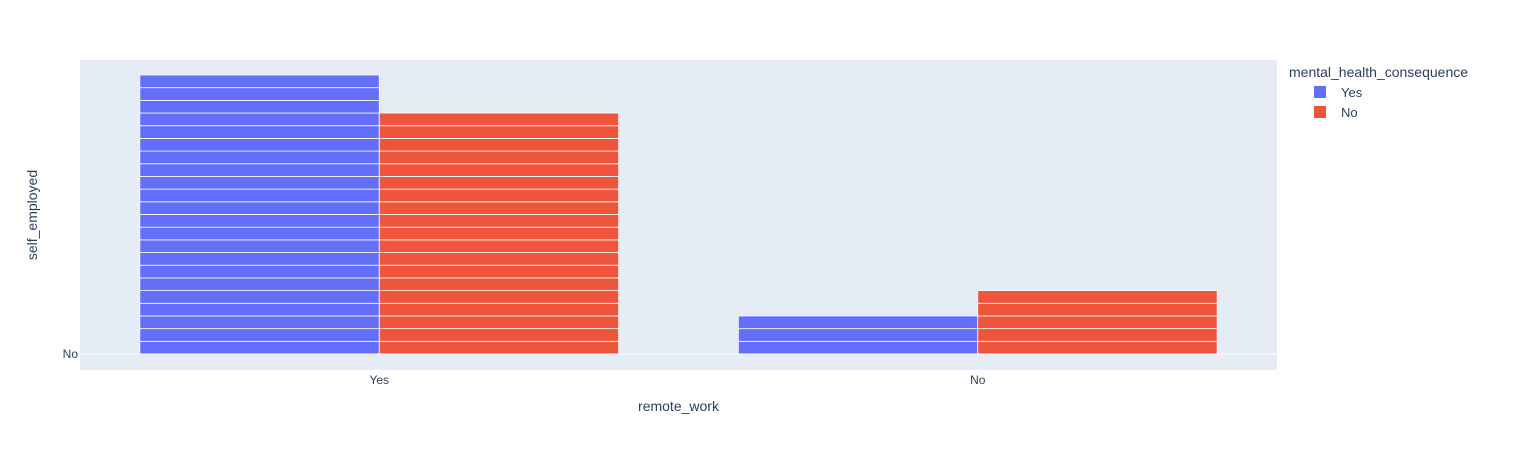  What do you see at coordinates (978, 380) in the screenshot?
I see `x-tick-label: No` at bounding box center [978, 380].